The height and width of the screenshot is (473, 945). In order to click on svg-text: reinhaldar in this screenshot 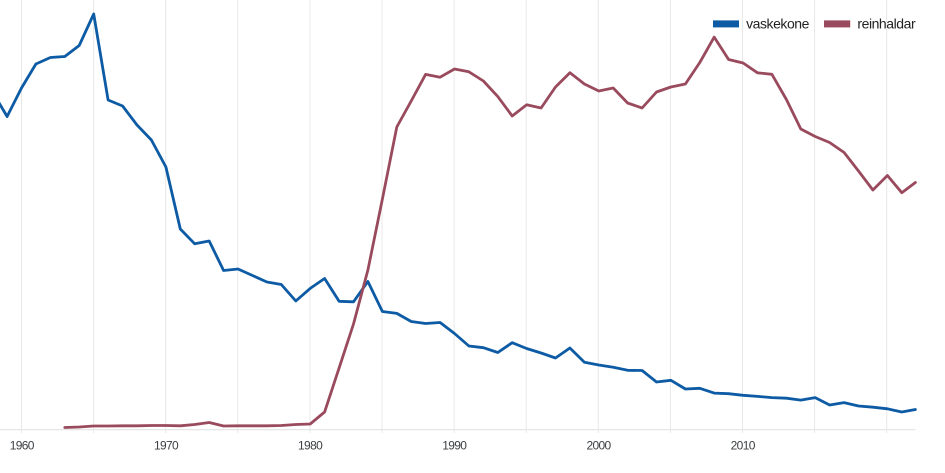, I will do `click(886, 24)`.